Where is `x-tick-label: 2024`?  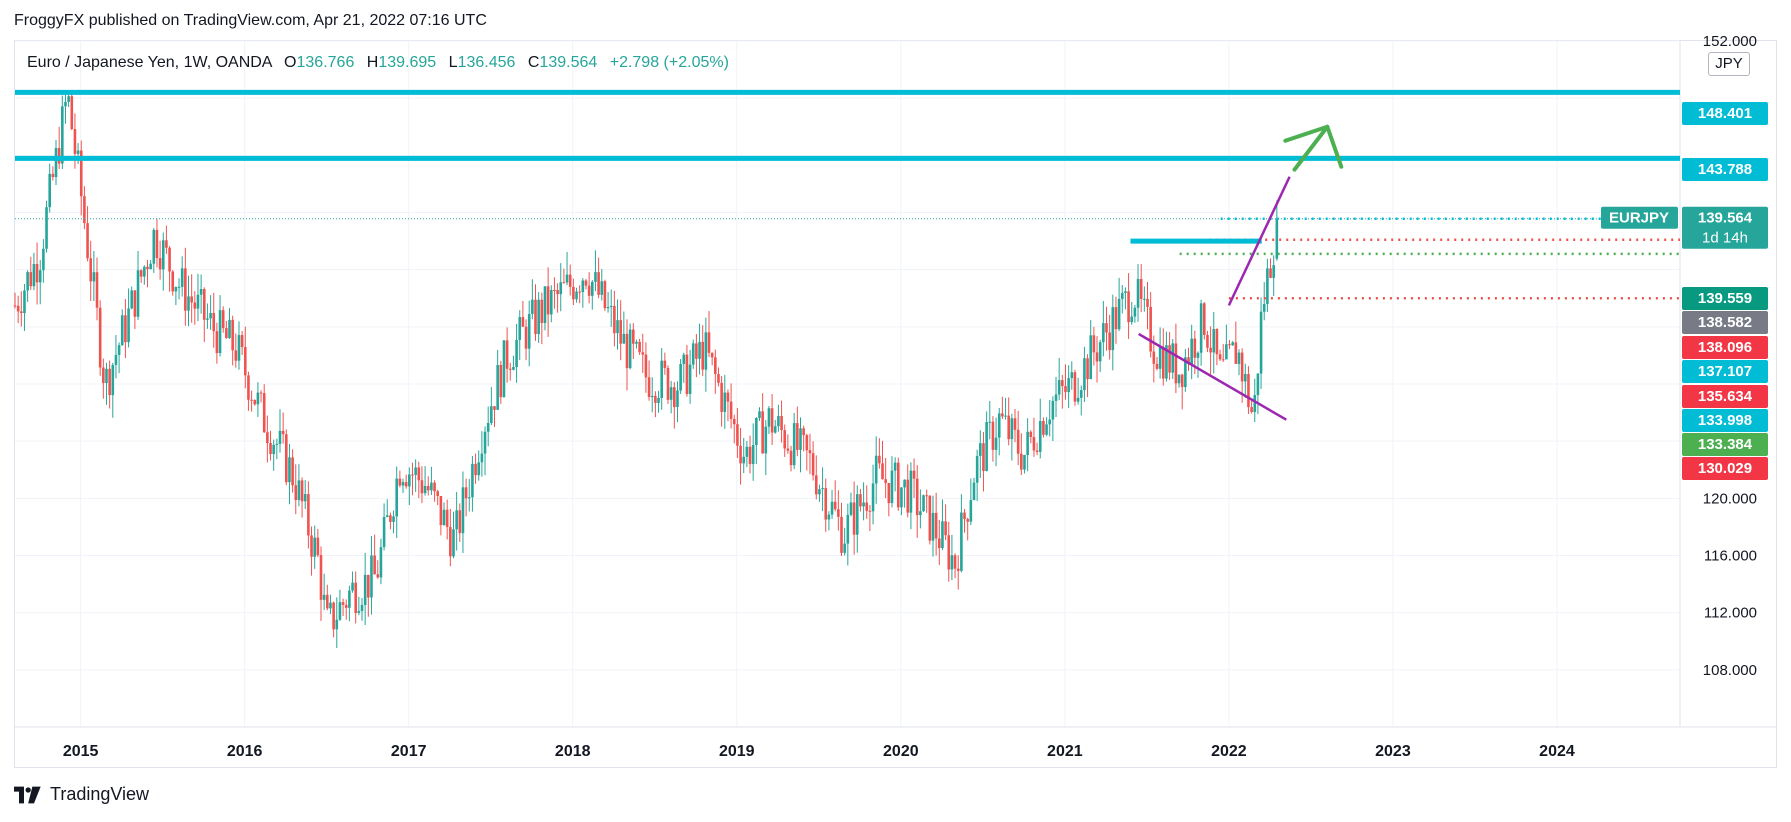 x-tick-label: 2024 is located at coordinates (1557, 751).